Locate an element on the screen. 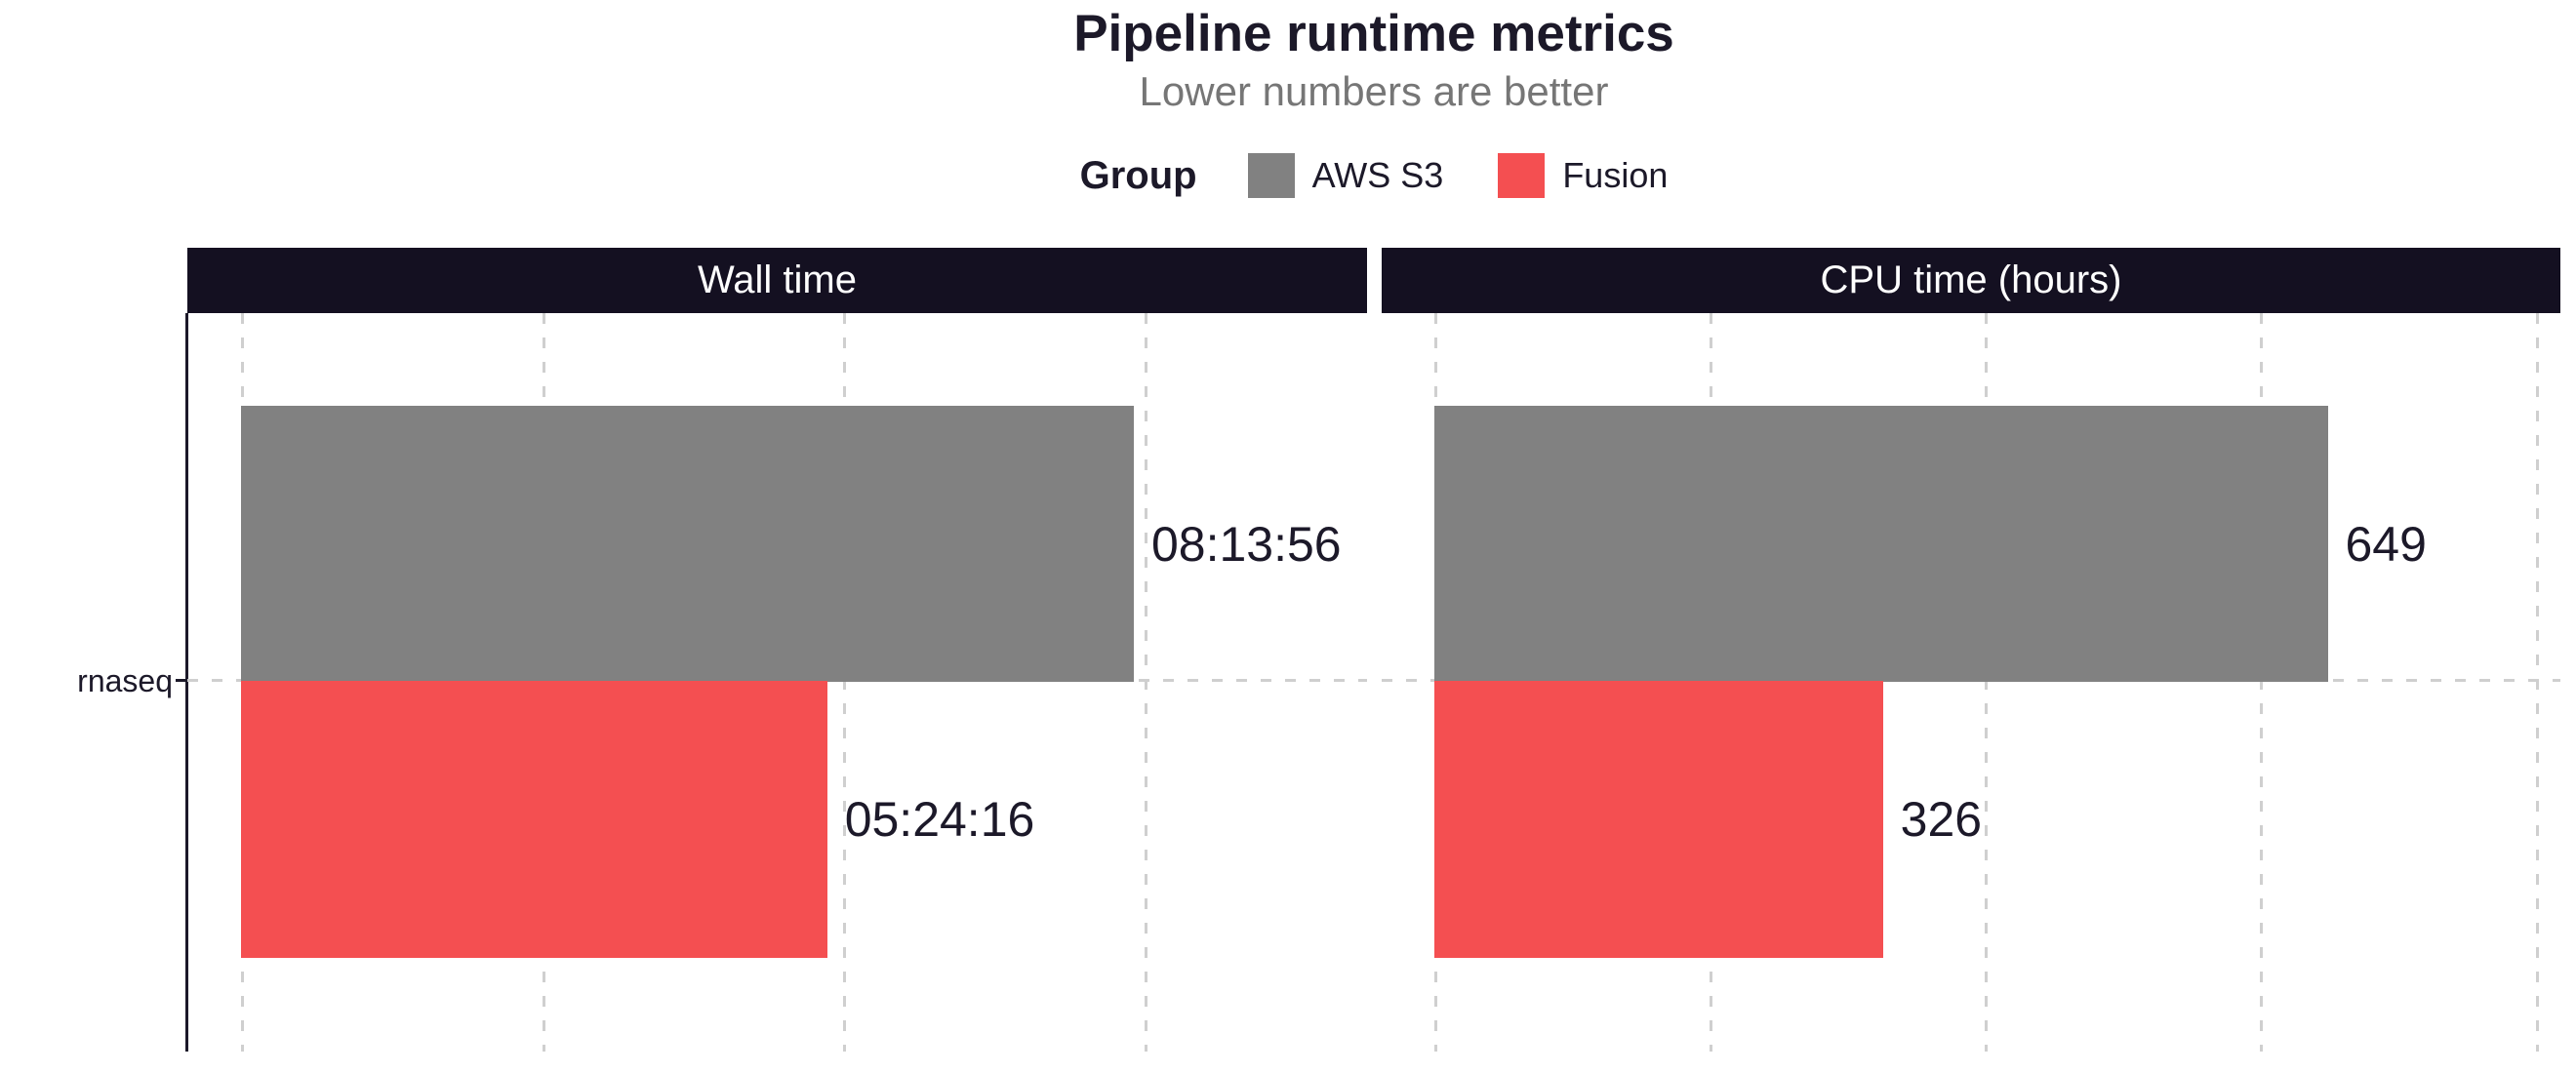 The height and width of the screenshot is (1073, 2576). facet-strip-wall-time: Wall time is located at coordinates (777, 280).